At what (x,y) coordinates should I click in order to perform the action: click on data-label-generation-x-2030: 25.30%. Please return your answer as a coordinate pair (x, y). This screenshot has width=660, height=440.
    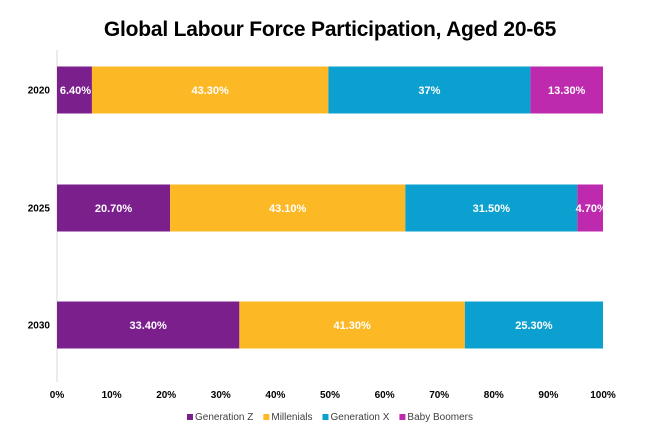
    Looking at the image, I should click on (534, 326).